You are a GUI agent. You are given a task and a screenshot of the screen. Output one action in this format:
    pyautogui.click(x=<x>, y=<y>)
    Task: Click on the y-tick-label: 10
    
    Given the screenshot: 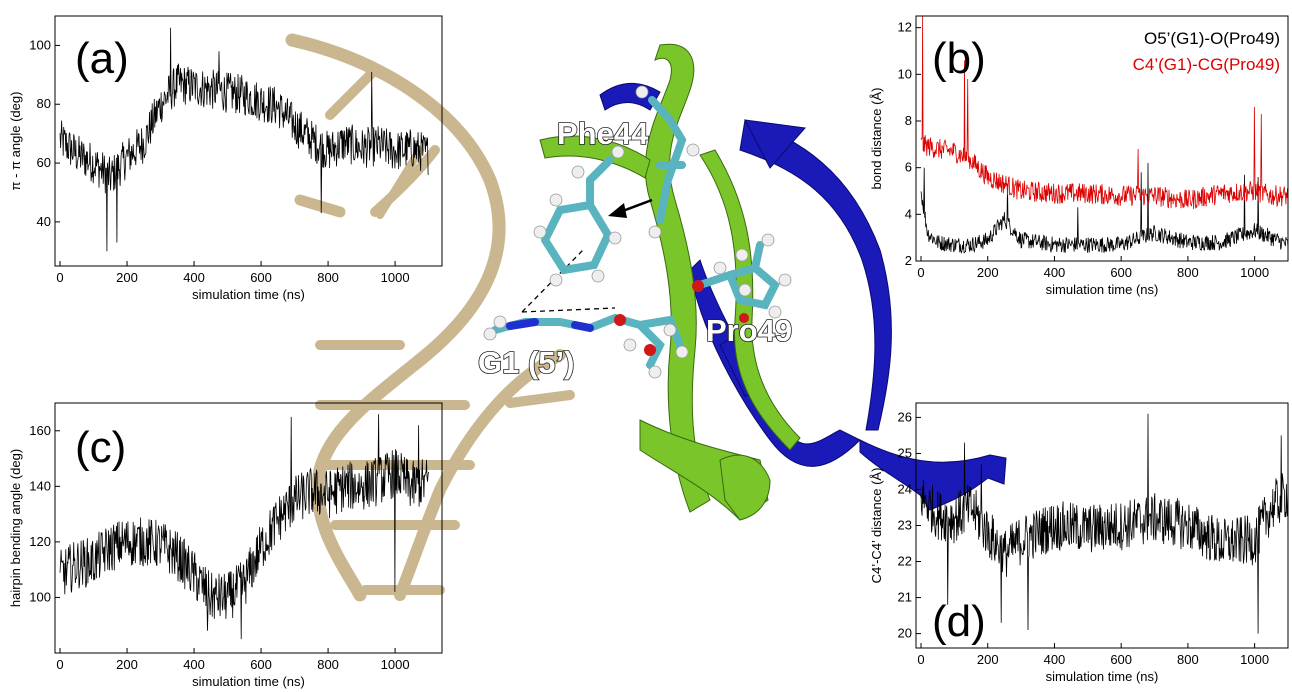 What is the action you would take?
    pyautogui.click(x=905, y=73)
    